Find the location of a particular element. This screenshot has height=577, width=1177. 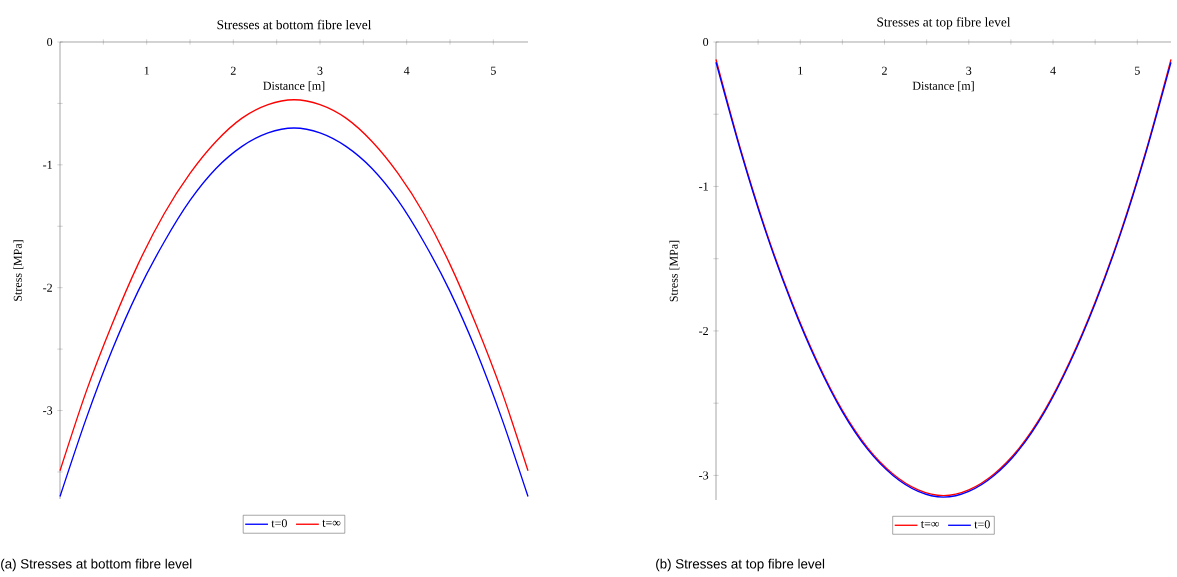

text: (b) Stresses at top fibre level is located at coordinates (740, 565).